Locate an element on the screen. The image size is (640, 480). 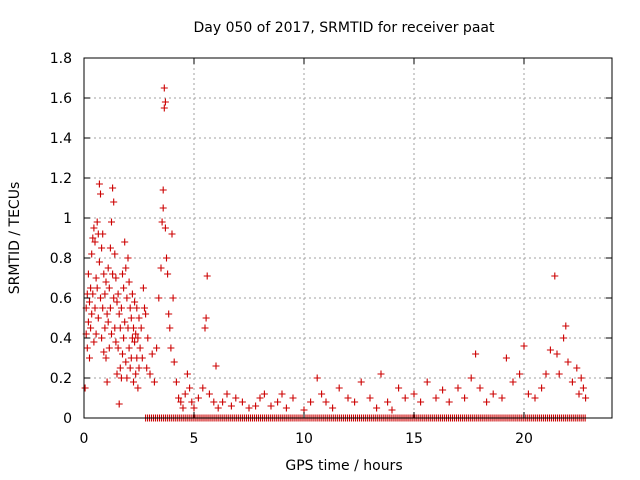
y-tick-label: 1 is located at coordinates (67, 219).